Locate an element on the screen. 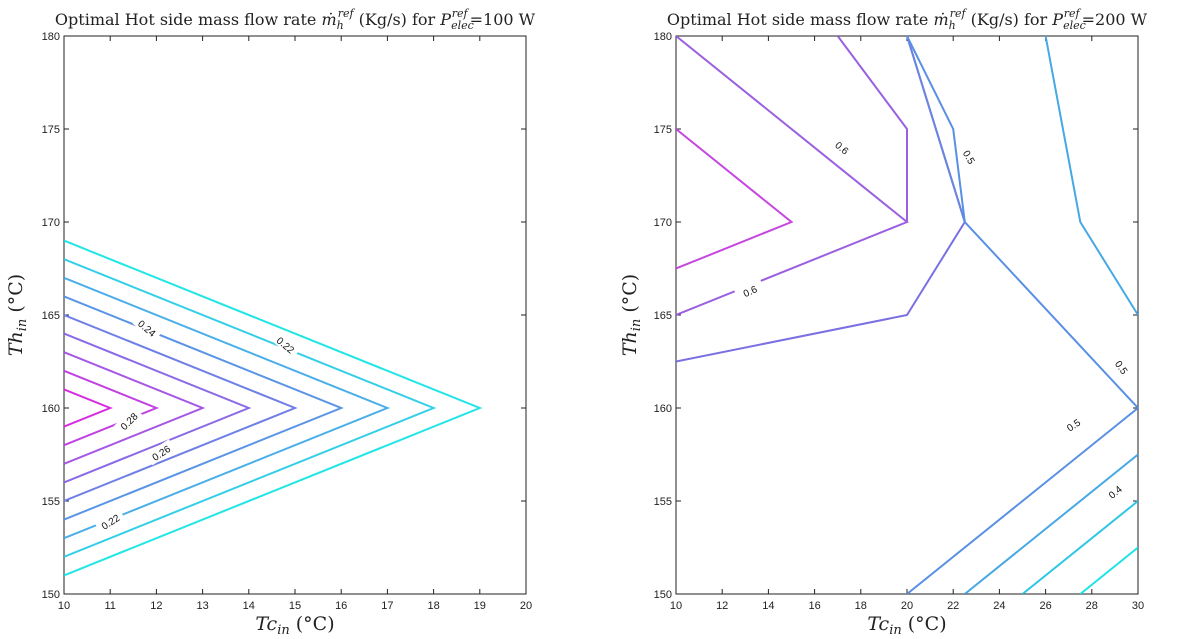  x-tick-label: 19 is located at coordinates (480, 606).